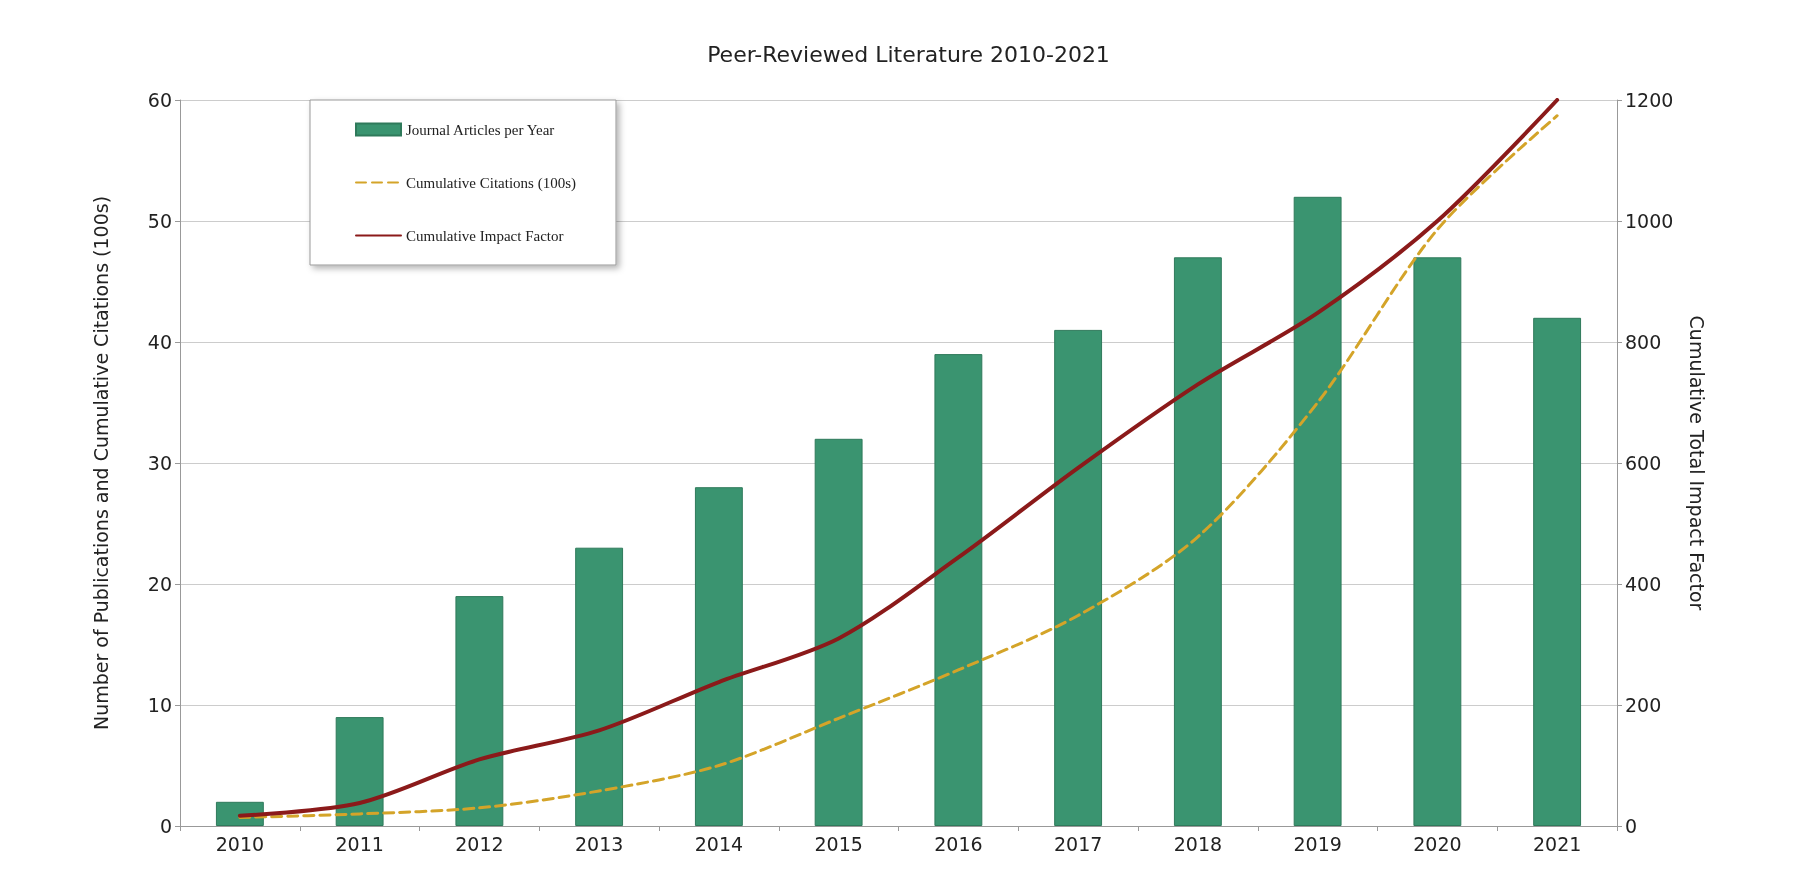 The width and height of the screenshot is (1817, 891). Describe the element at coordinates (491, 183) in the screenshot. I see `legend-label: Cumulative Citations (100s)` at that location.